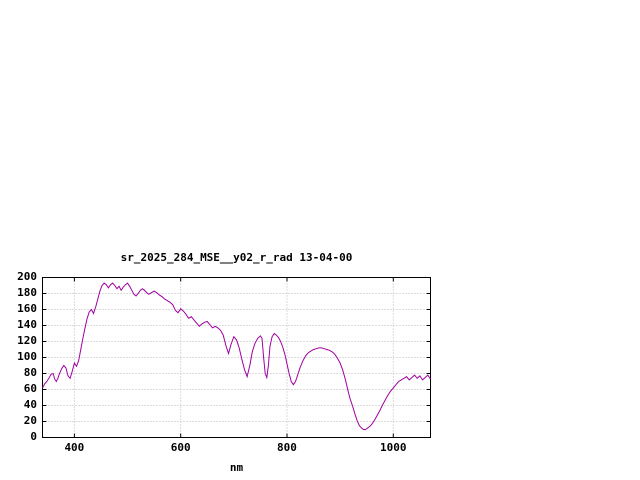 The image size is (640, 480). Describe the element at coordinates (27, 292) in the screenshot. I see `y-tick-label: 180` at that location.